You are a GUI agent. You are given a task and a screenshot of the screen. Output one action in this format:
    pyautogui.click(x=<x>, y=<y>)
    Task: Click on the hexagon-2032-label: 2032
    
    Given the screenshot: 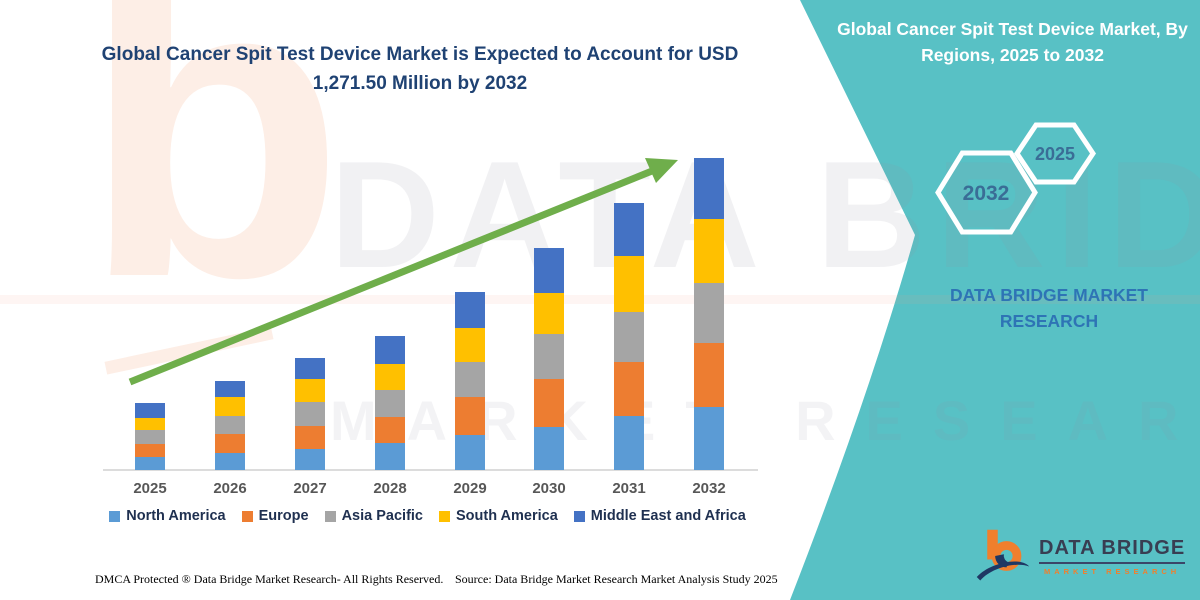 What is the action you would take?
    pyautogui.click(x=986, y=193)
    